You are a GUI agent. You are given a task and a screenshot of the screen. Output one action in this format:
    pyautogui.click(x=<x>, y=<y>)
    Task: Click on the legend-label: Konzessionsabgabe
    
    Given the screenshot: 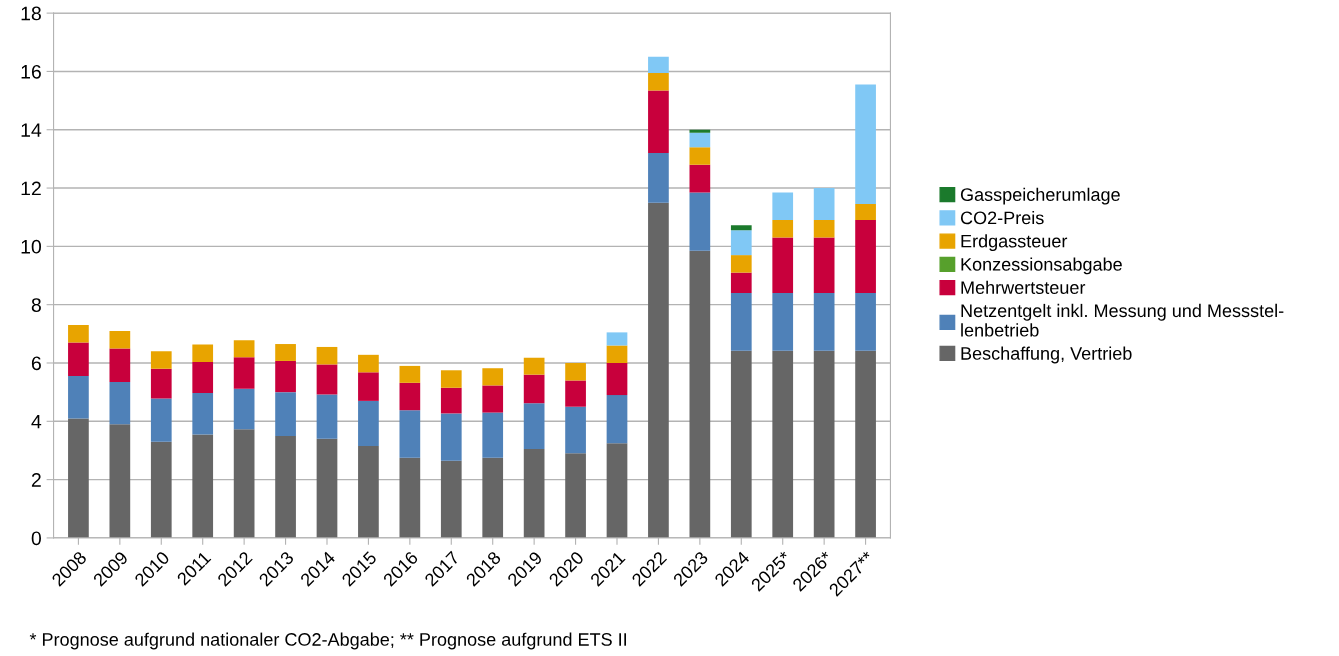 What is the action you would take?
    pyautogui.click(x=1041, y=266)
    